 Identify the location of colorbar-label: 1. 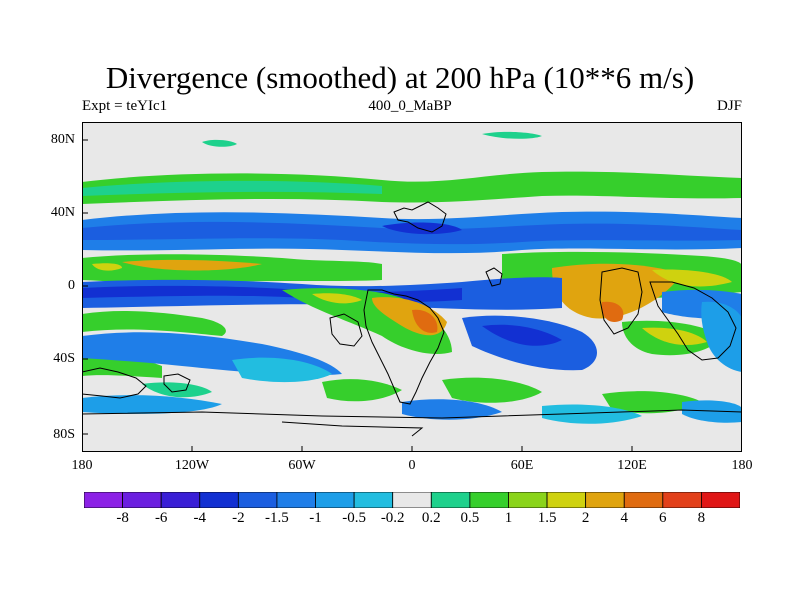
(508, 518).